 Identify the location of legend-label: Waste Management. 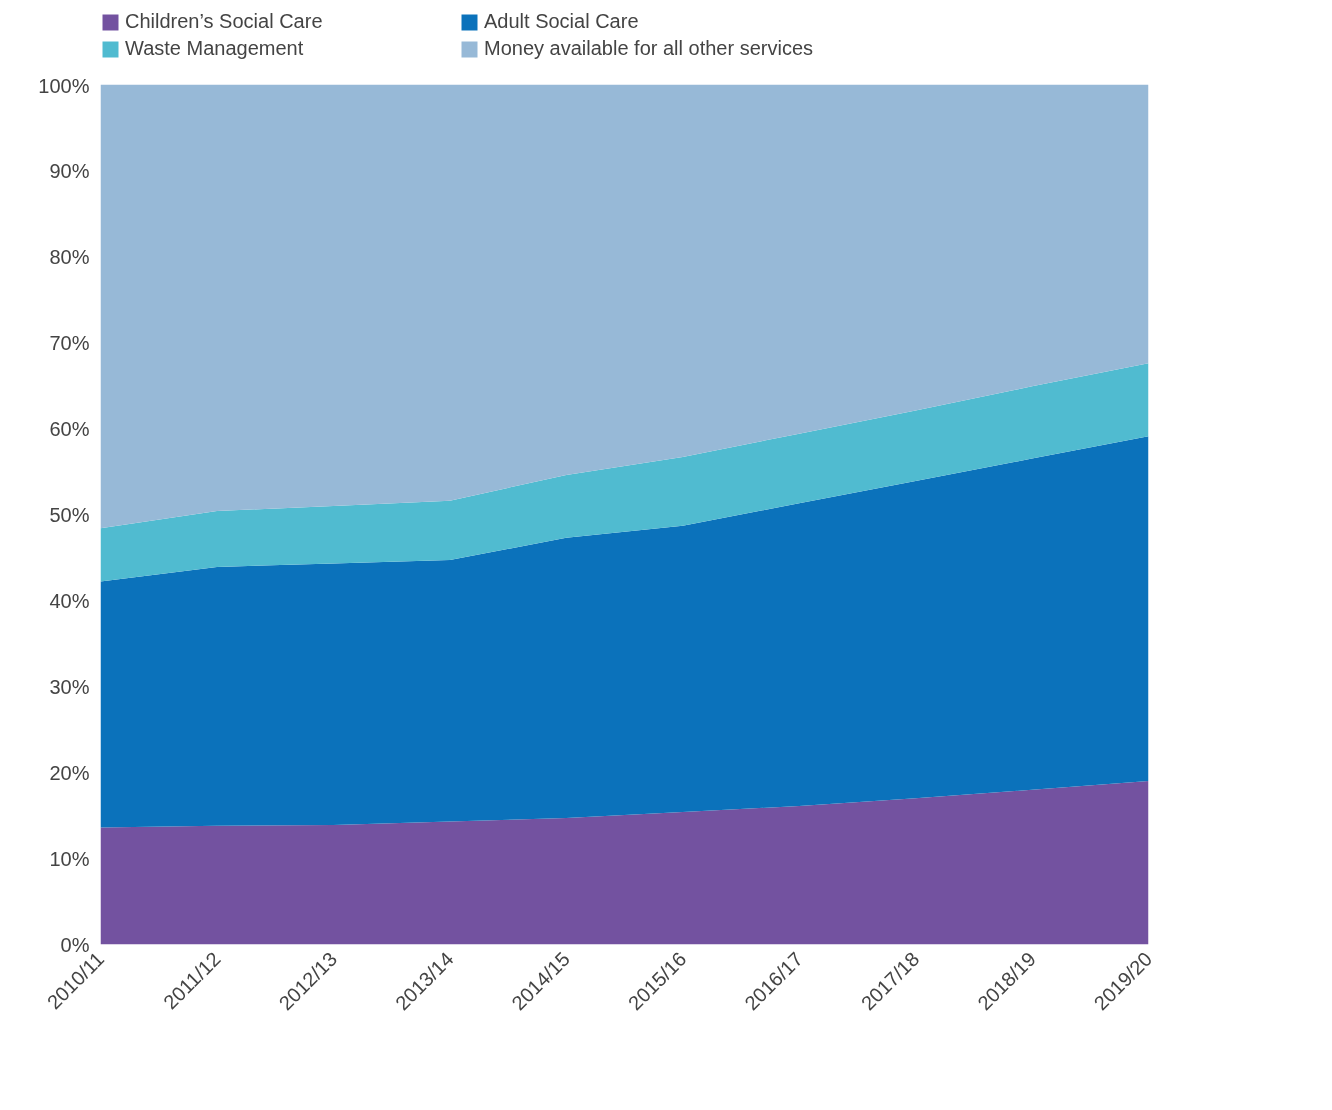
(215, 48).